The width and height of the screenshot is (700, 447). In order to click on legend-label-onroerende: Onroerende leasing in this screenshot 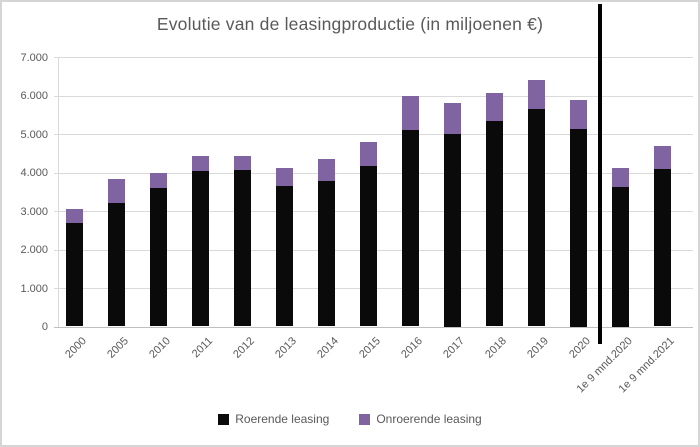, I will do `click(429, 419)`.